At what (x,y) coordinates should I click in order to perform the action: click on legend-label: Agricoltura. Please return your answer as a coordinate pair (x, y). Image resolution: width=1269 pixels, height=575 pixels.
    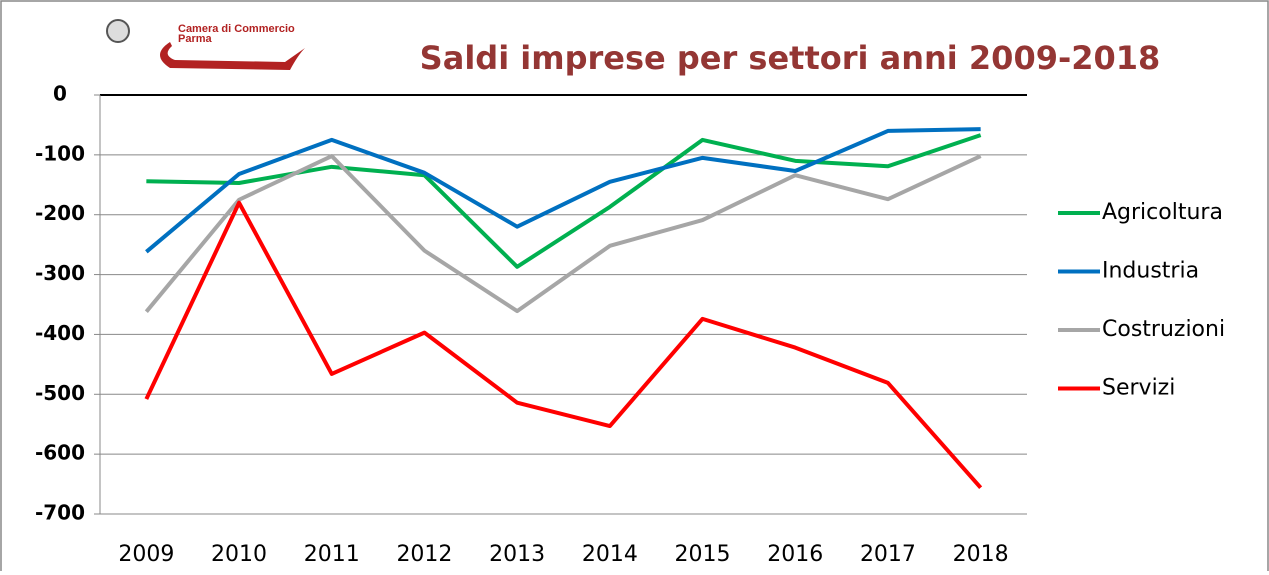
    Looking at the image, I should click on (1162, 212).